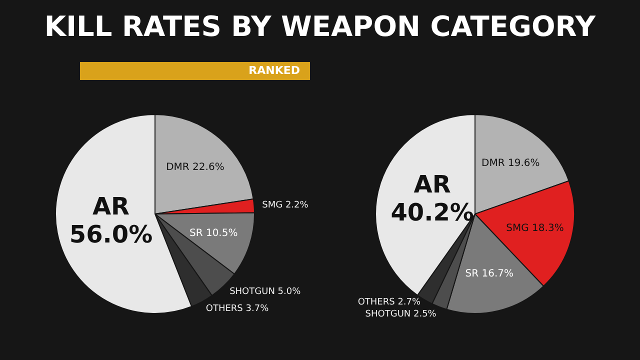 The width and height of the screenshot is (640, 360). Describe the element at coordinates (195, 71) in the screenshot. I see `chart-subtitle: RANKED` at that location.